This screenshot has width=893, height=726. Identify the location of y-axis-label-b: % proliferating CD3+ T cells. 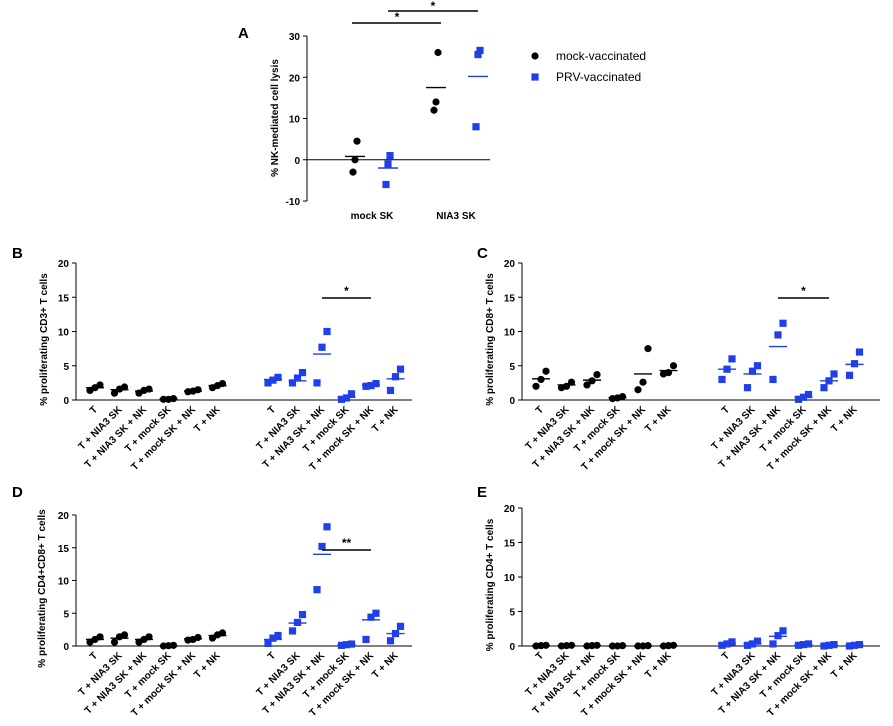
(44, 339).